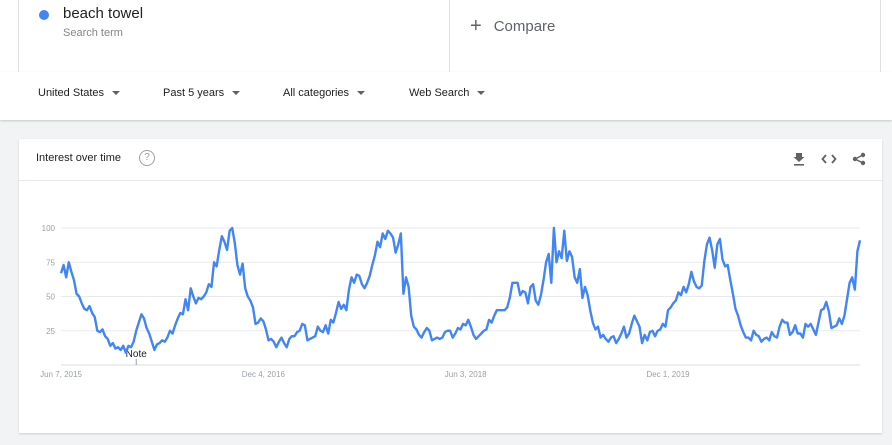  I want to click on search-term-card: beach towel Search term, so click(234, 36).